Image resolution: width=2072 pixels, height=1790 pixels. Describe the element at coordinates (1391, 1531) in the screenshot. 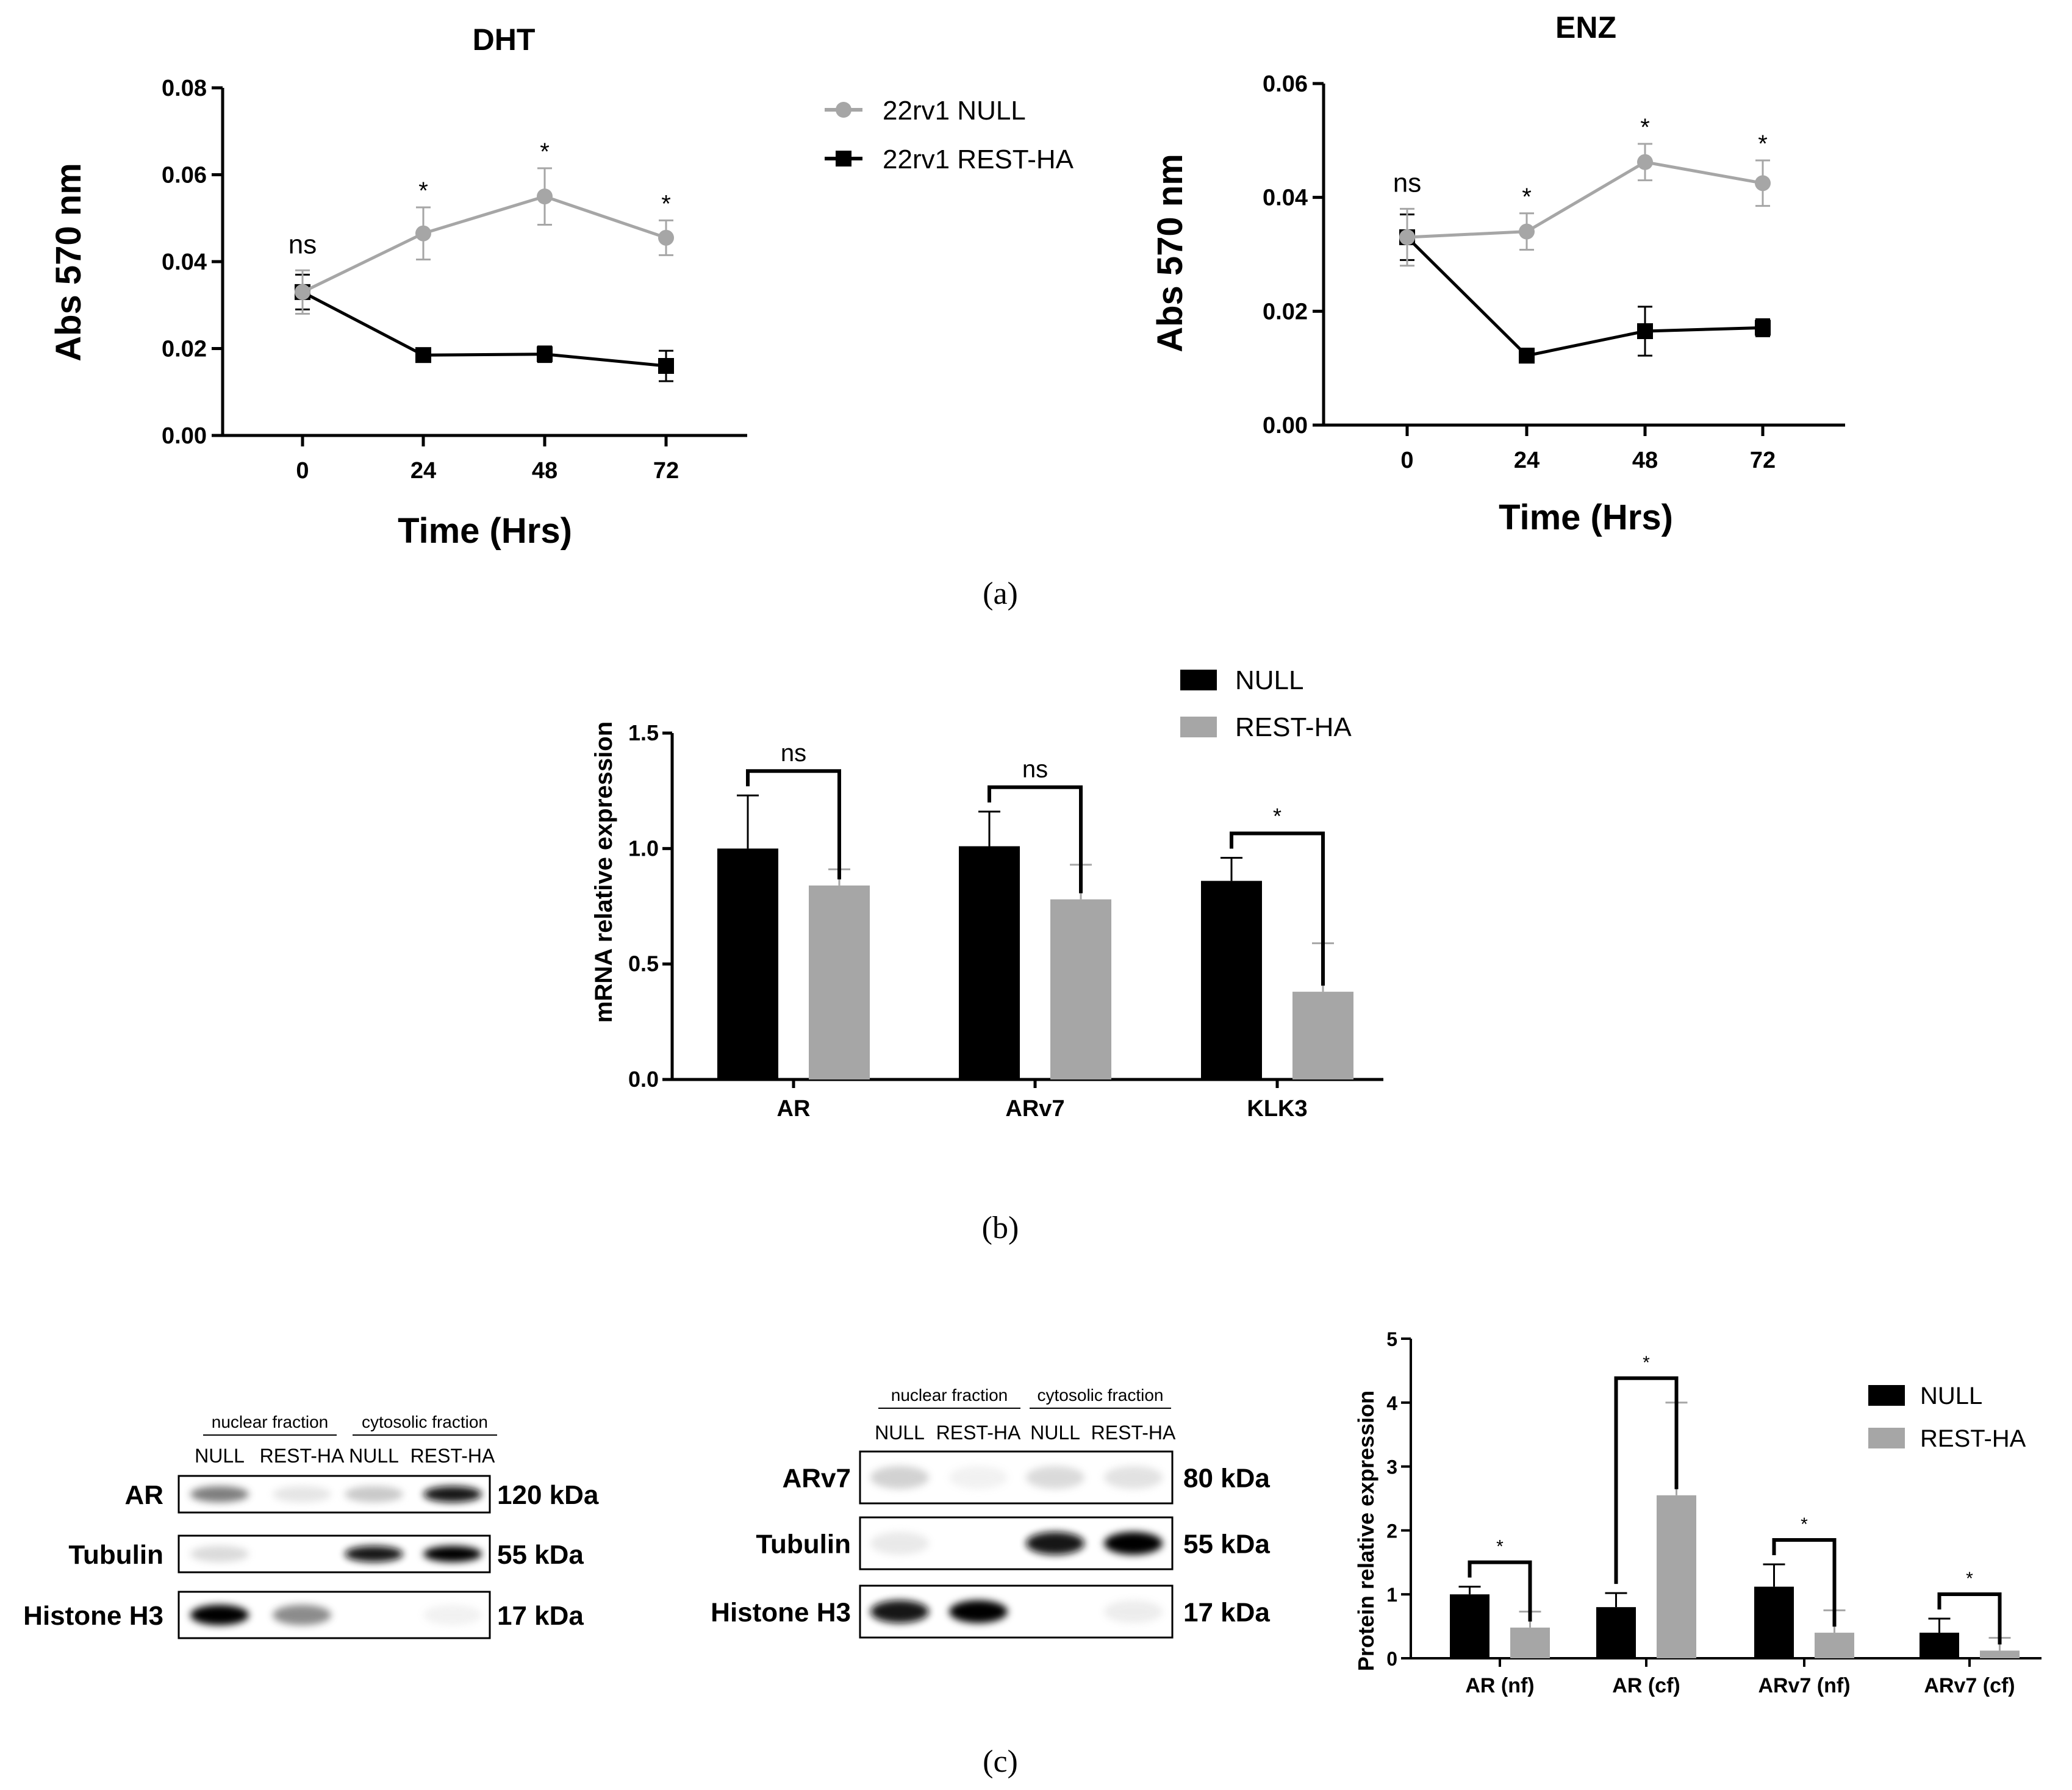

I see `y-tick-label: 2` at that location.